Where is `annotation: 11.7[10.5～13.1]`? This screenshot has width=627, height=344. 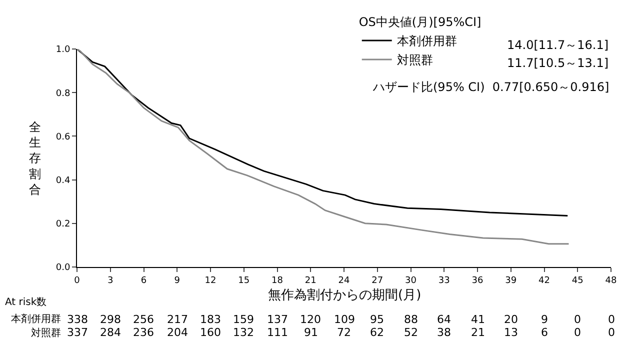 annotation: 11.7[10.5～13.1] is located at coordinates (558, 63).